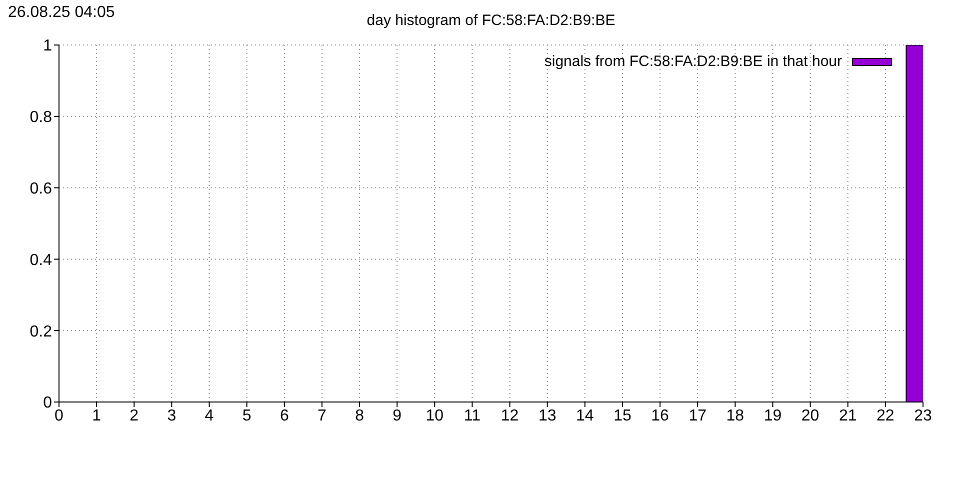 The height and width of the screenshot is (480, 960). I want to click on x-tick-label: 15, so click(623, 415).